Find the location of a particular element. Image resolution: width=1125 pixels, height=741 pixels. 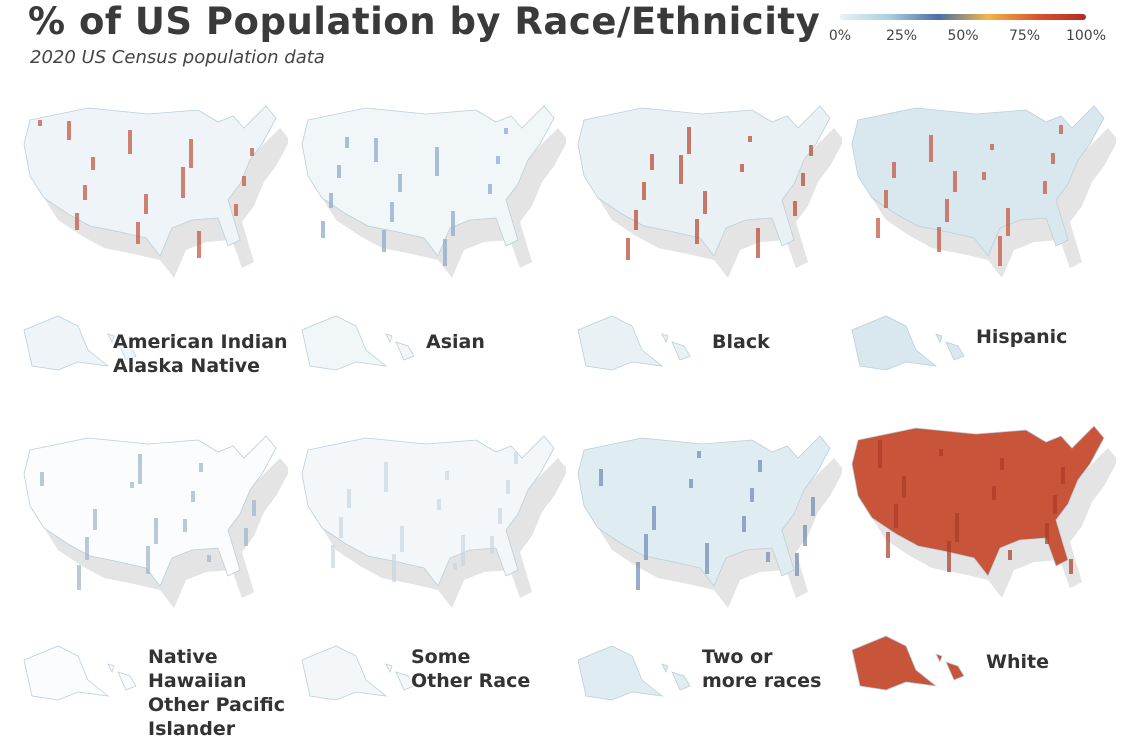

panel-label-line: White is located at coordinates (1017, 662).